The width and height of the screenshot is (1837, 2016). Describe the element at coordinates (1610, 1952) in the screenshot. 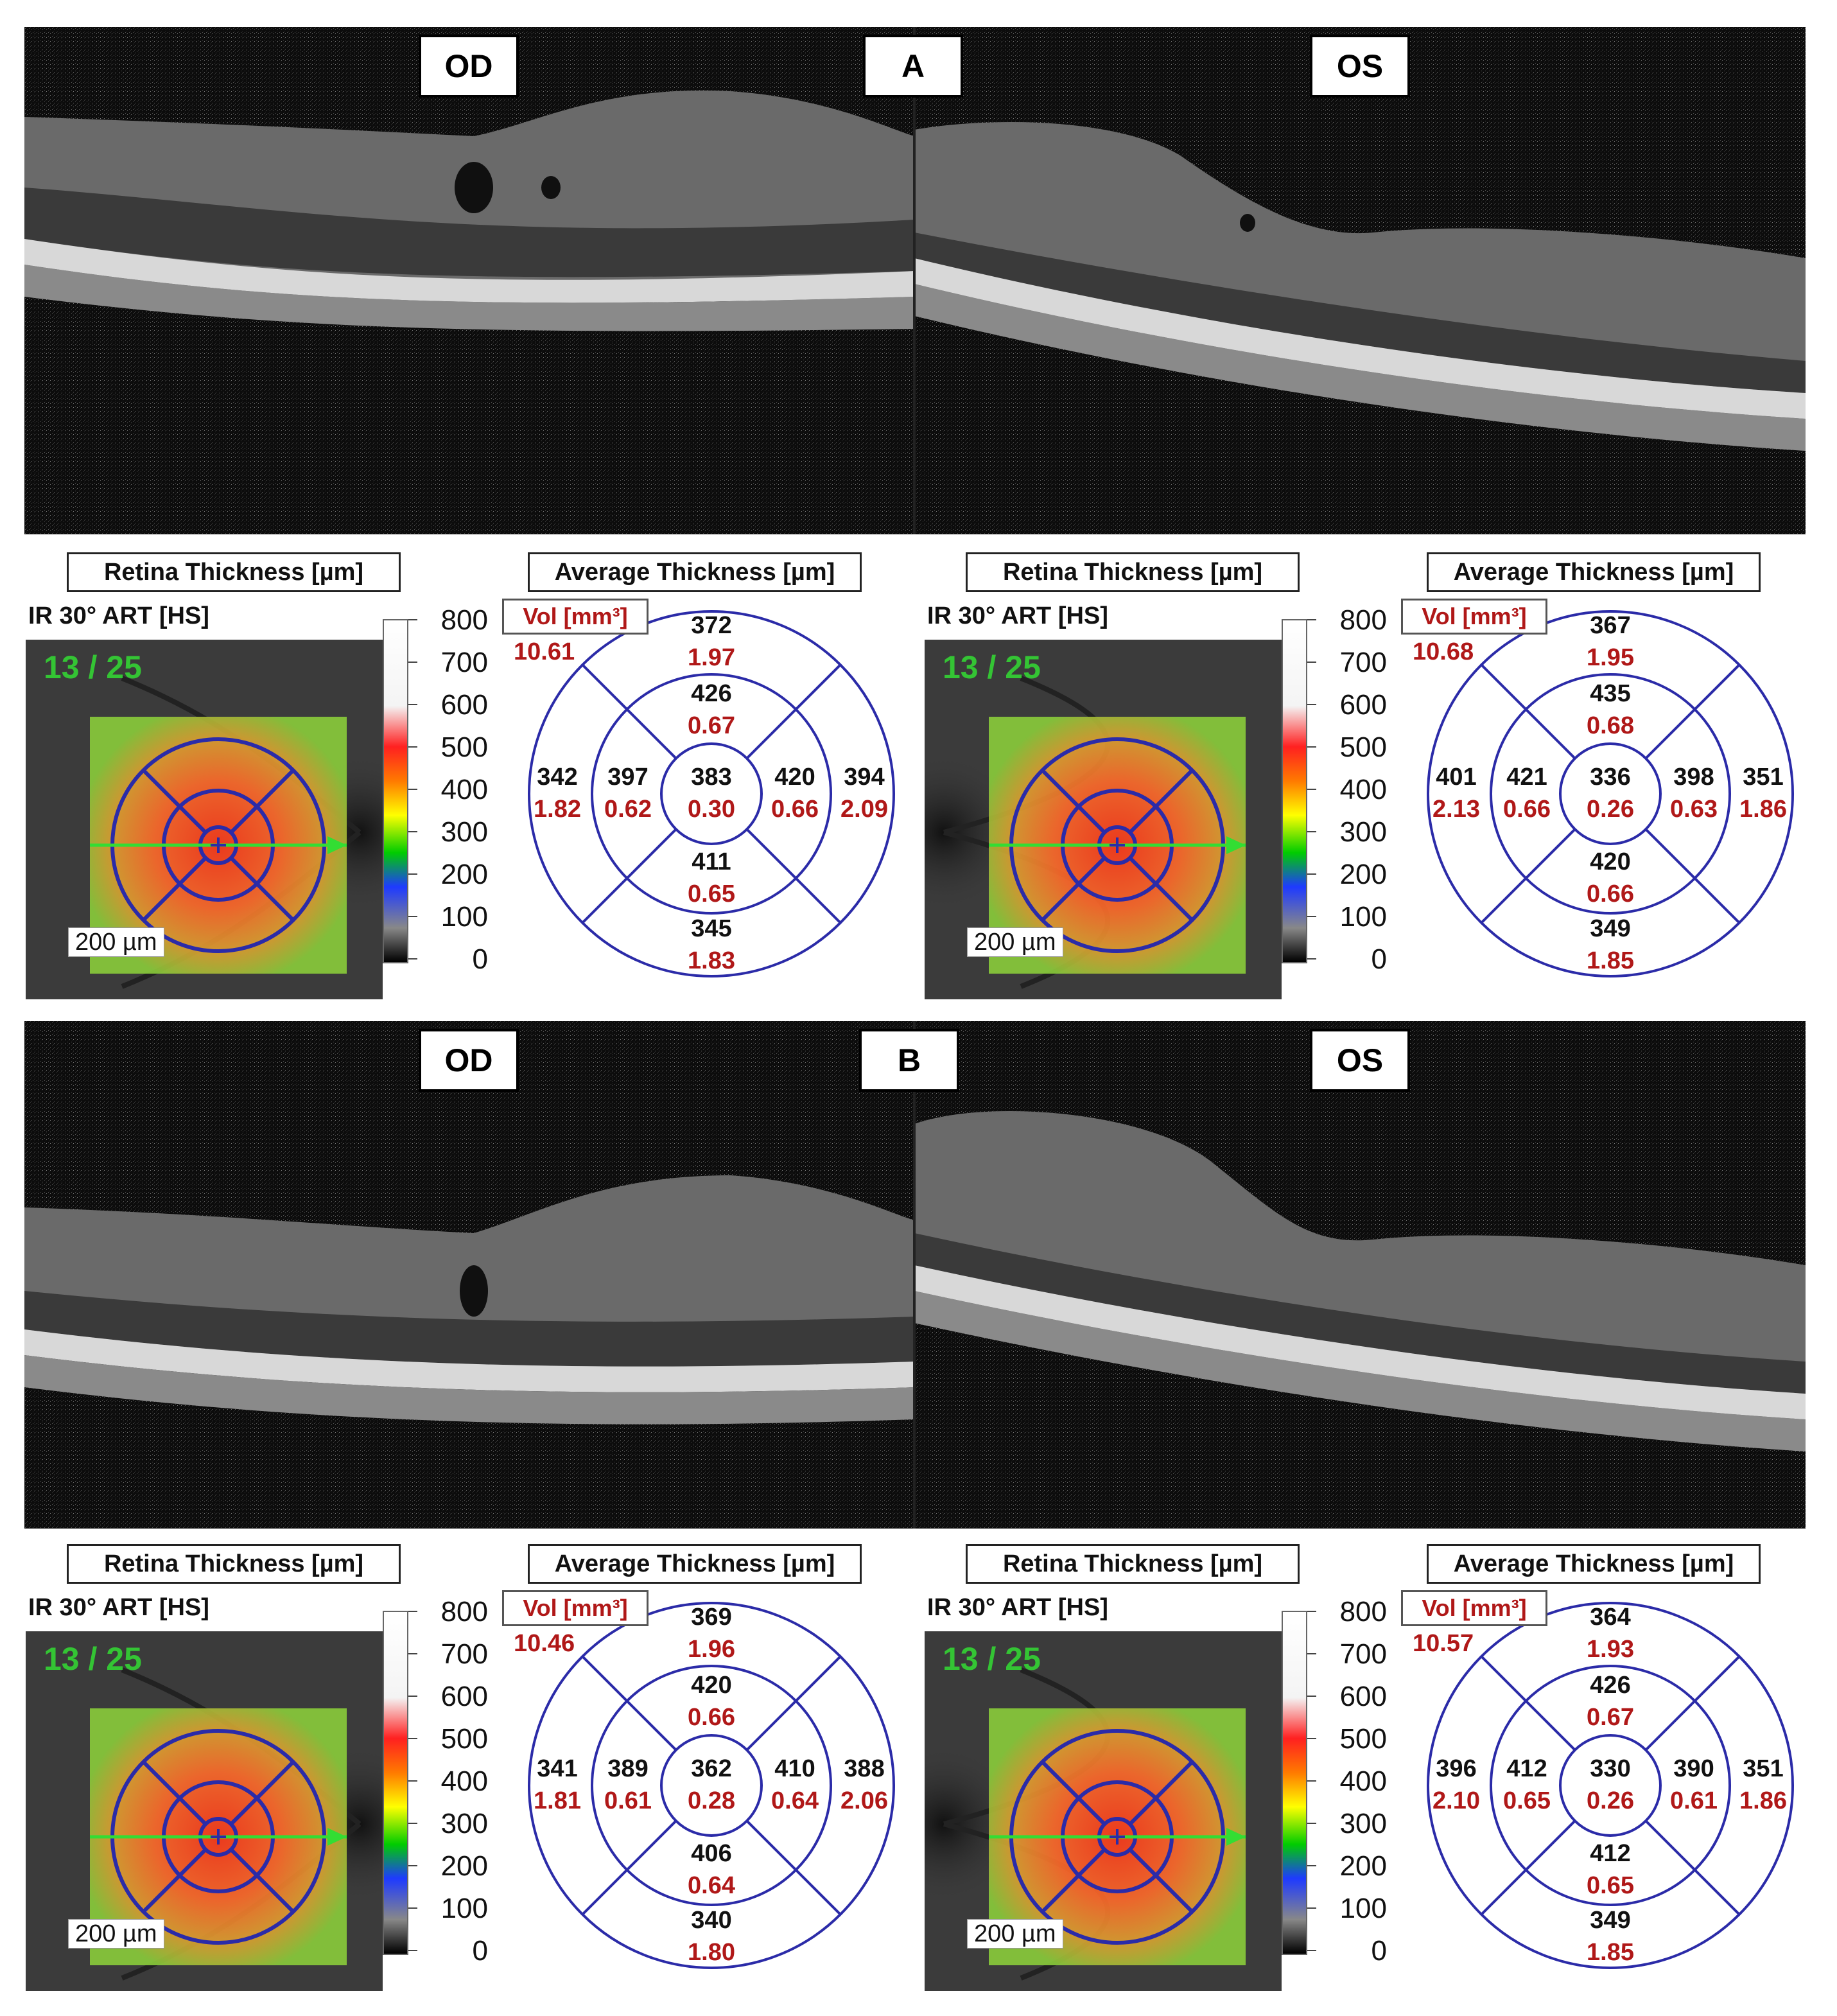

I see `volume-bottom-outer: 1.85` at that location.